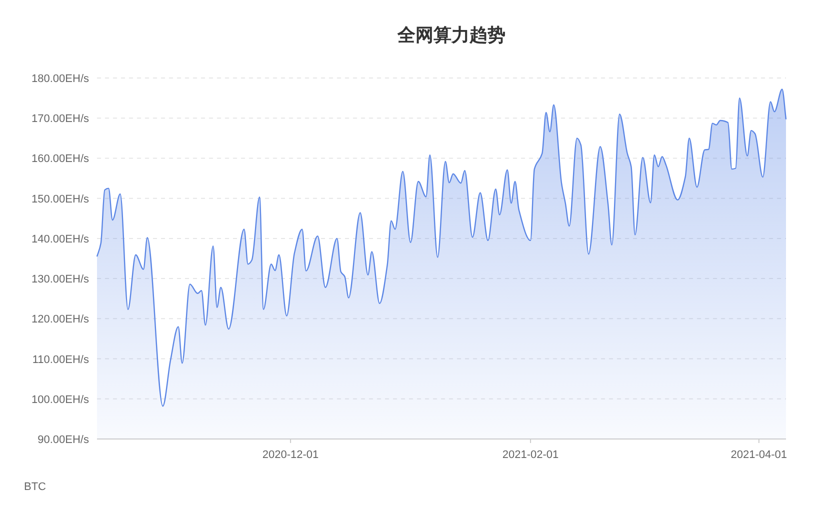 This screenshot has height=507, width=816. What do you see at coordinates (530, 455) in the screenshot?
I see `x-tick-label: 2021-02-01` at bounding box center [530, 455].